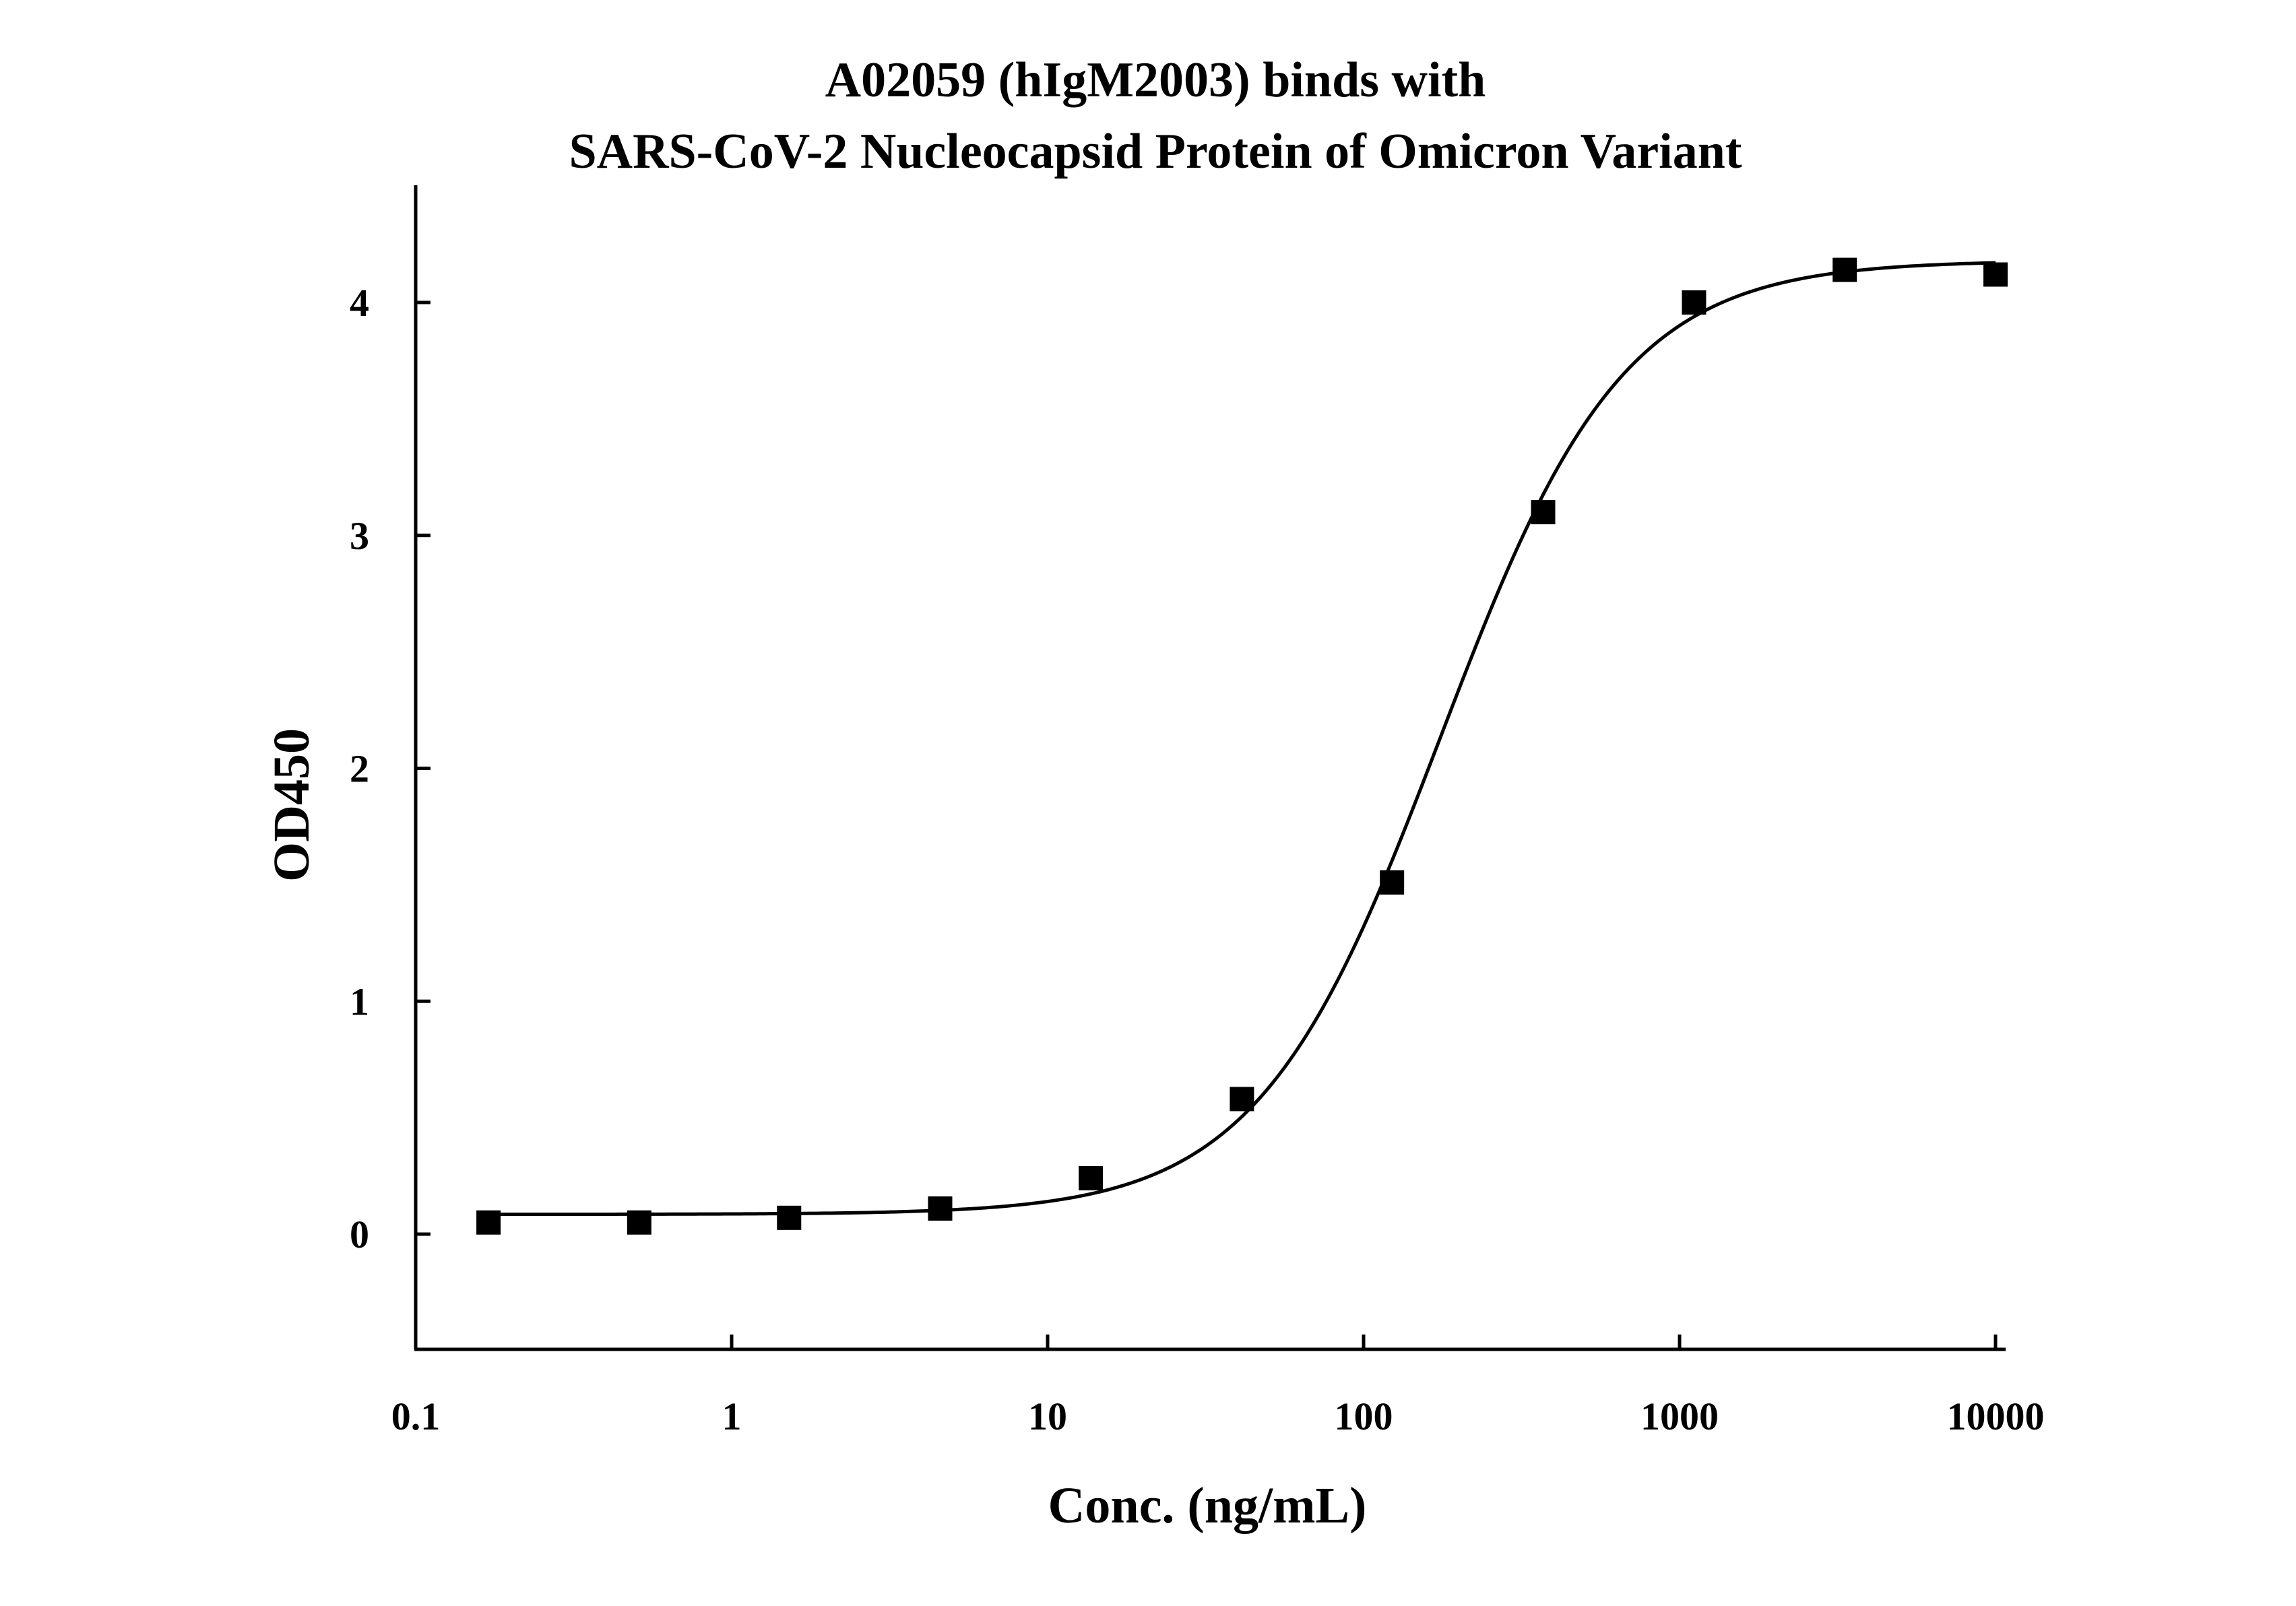 Image resolution: width=2296 pixels, height=1606 pixels. Describe the element at coordinates (359, 769) in the screenshot. I see `y-tick-label: 2` at that location.